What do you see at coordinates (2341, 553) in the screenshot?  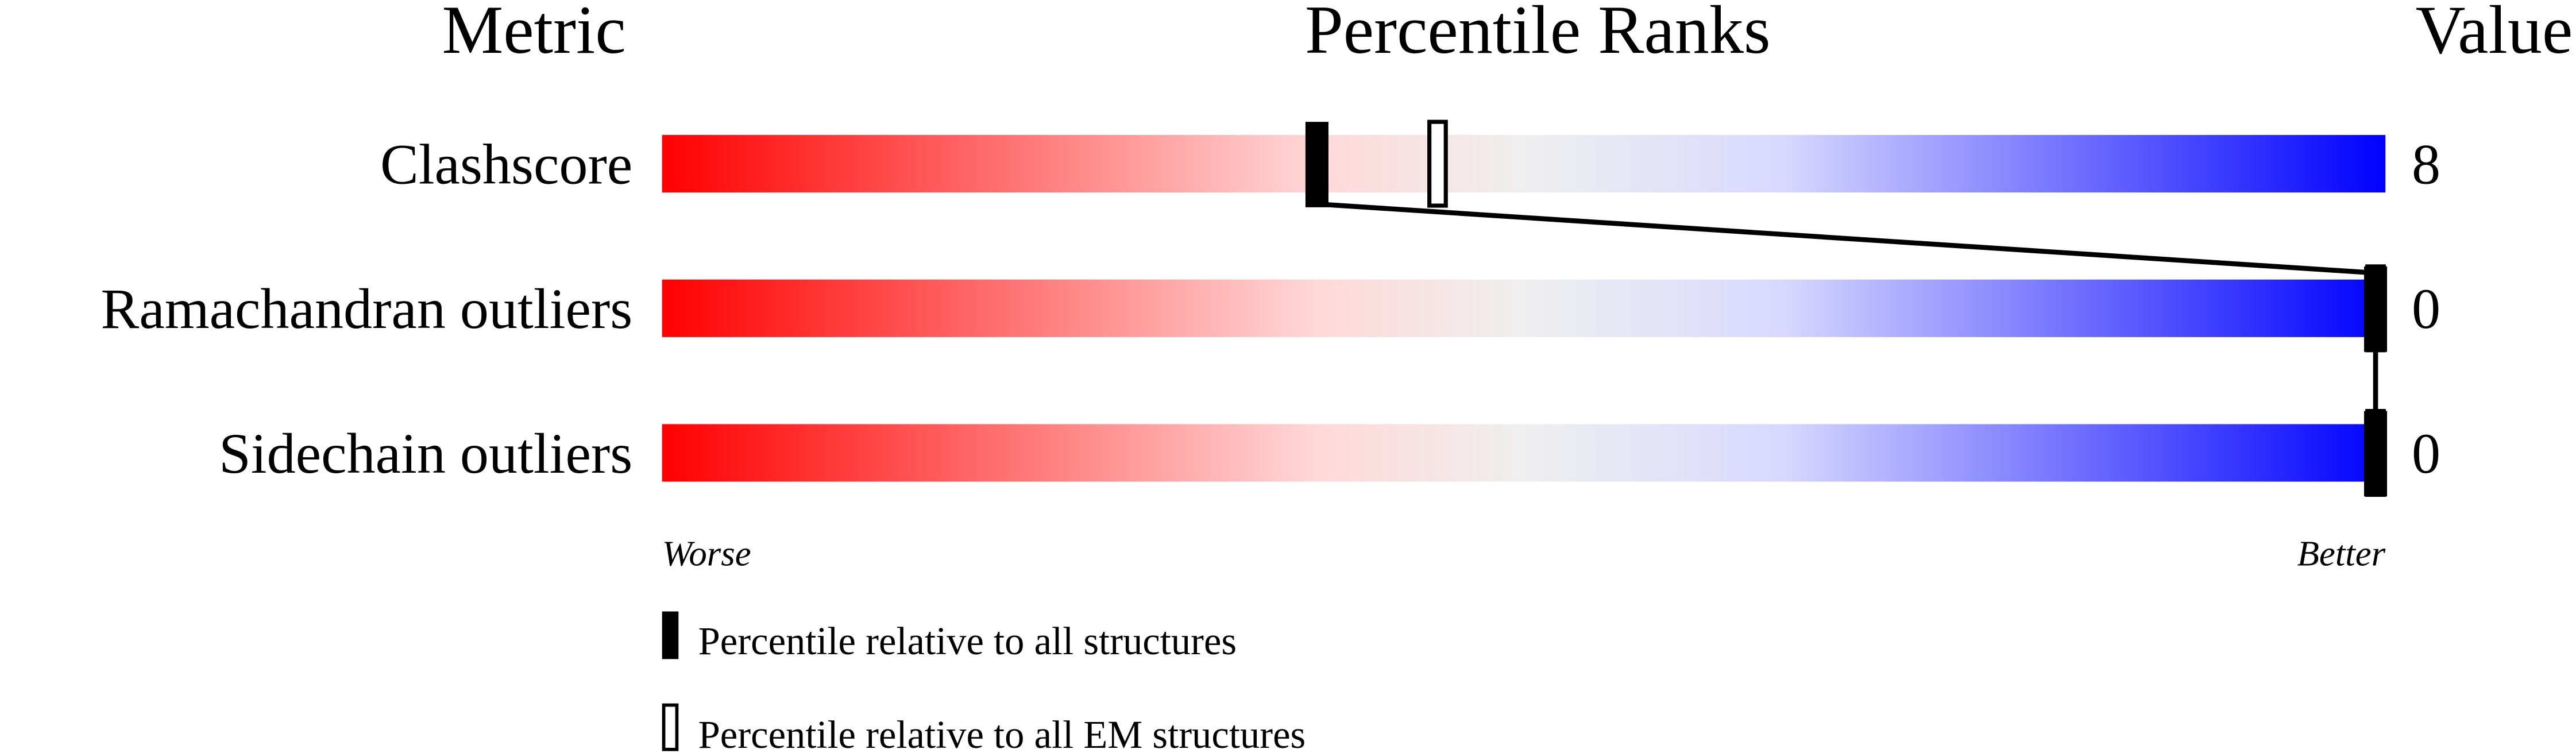 I see `axis-label-better: Better` at bounding box center [2341, 553].